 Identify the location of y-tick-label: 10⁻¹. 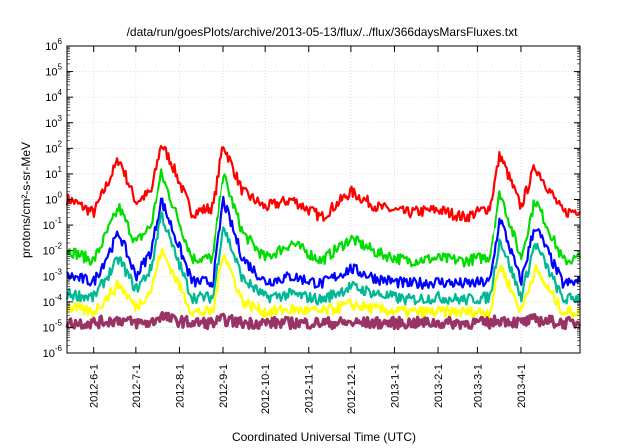
(53, 224).